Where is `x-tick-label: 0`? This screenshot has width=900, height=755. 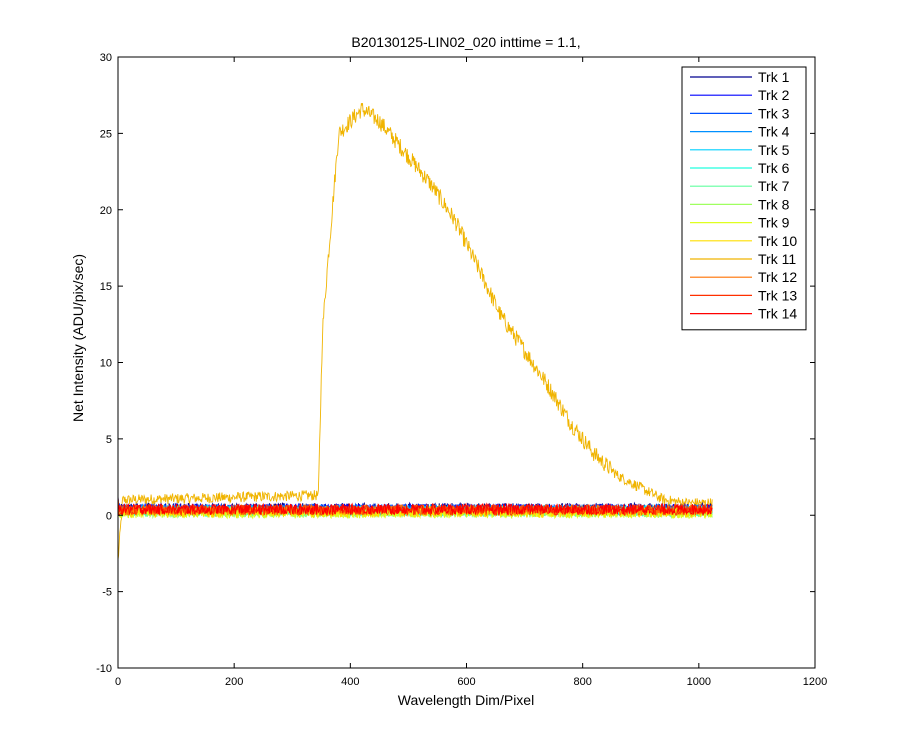 x-tick-label: 0 is located at coordinates (118, 682).